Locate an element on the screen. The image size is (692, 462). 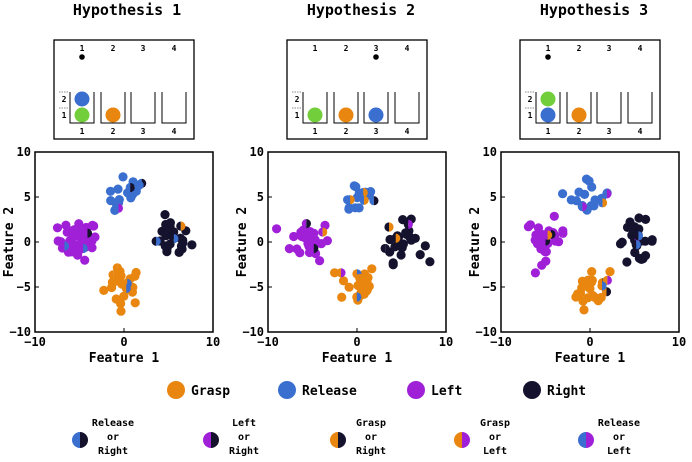
robot-inset: 1 2 3 4 1 2 3 4 2 1 is located at coordinates (124, 89).